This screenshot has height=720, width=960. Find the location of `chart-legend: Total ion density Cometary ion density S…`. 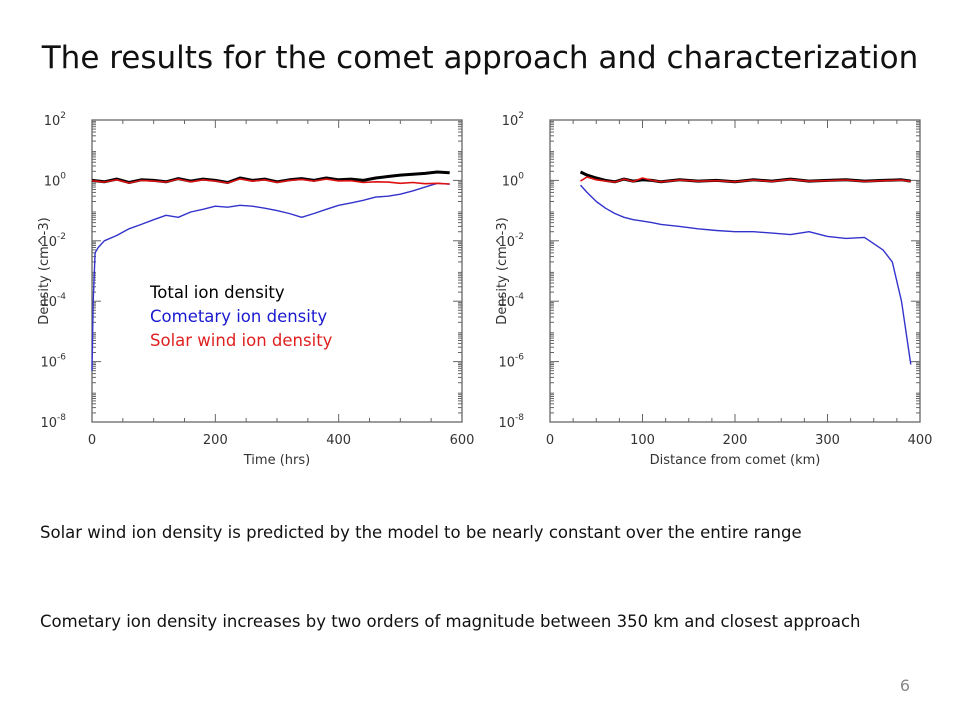

chart-legend: Total ion density Cometary ion density S… is located at coordinates (241, 317).